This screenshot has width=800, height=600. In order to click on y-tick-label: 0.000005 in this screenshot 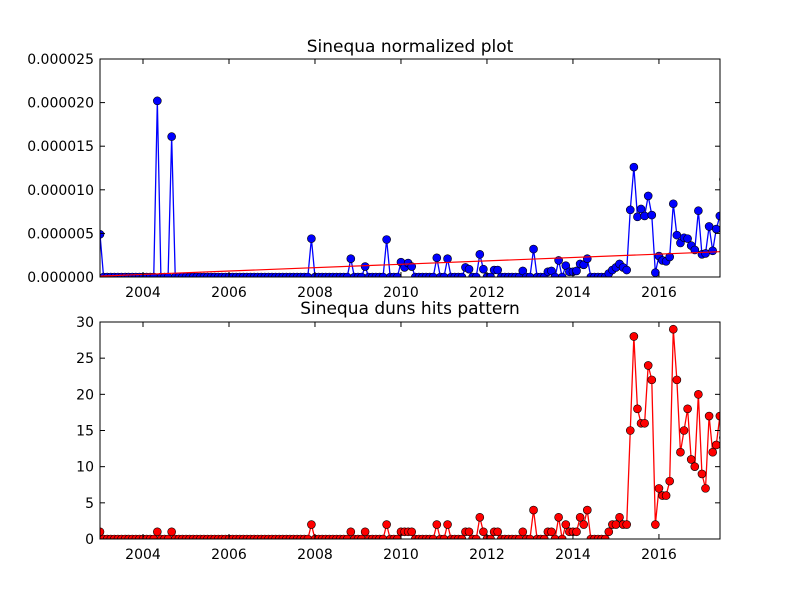, I will do `click(60, 234)`.